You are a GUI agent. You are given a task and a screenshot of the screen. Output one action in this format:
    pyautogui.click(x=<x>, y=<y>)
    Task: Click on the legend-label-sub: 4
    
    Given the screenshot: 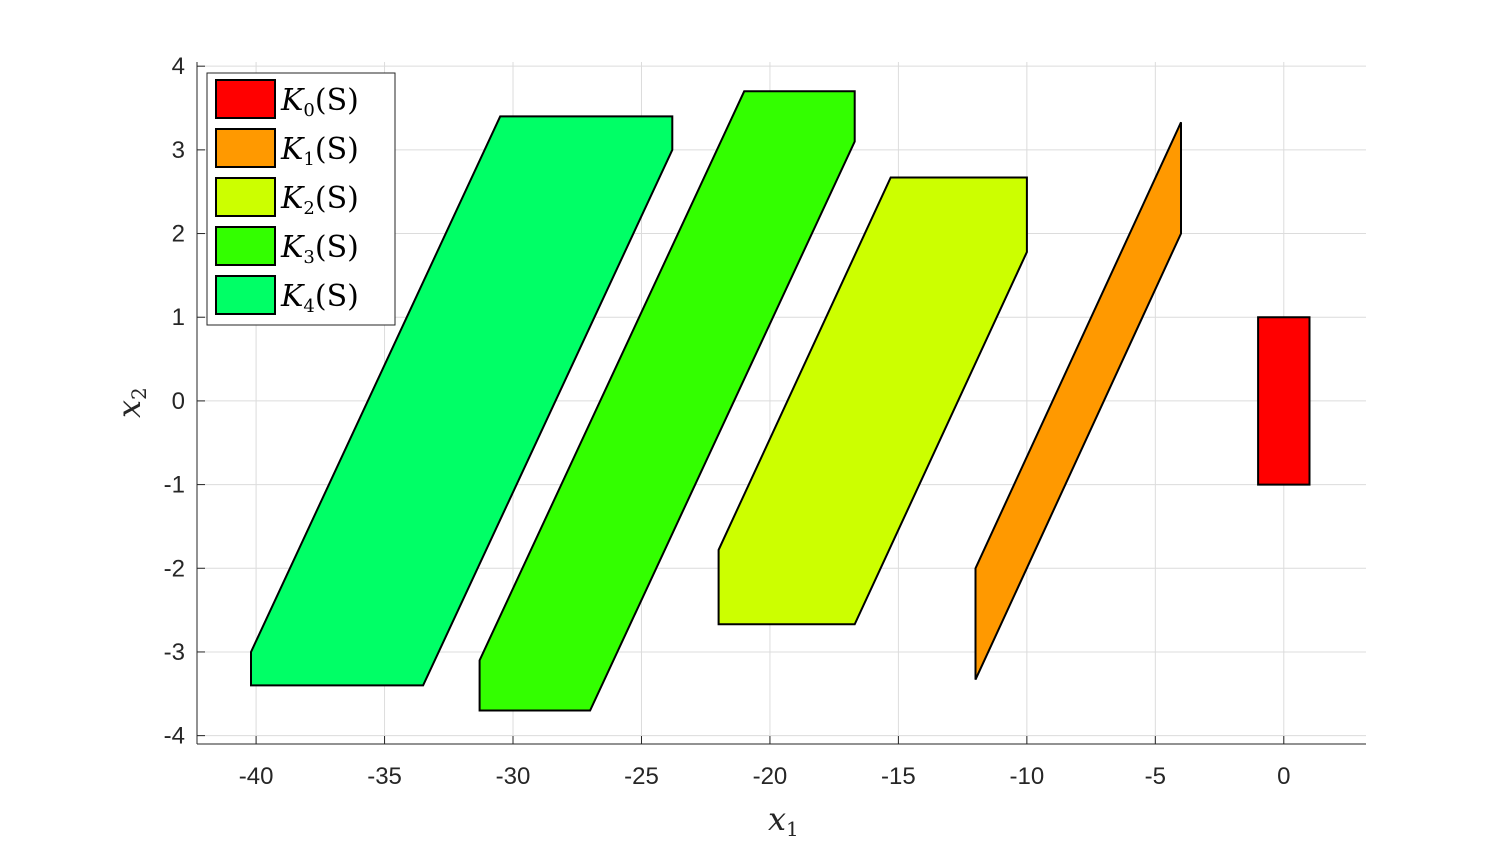 What is the action you would take?
    pyautogui.click(x=308, y=306)
    